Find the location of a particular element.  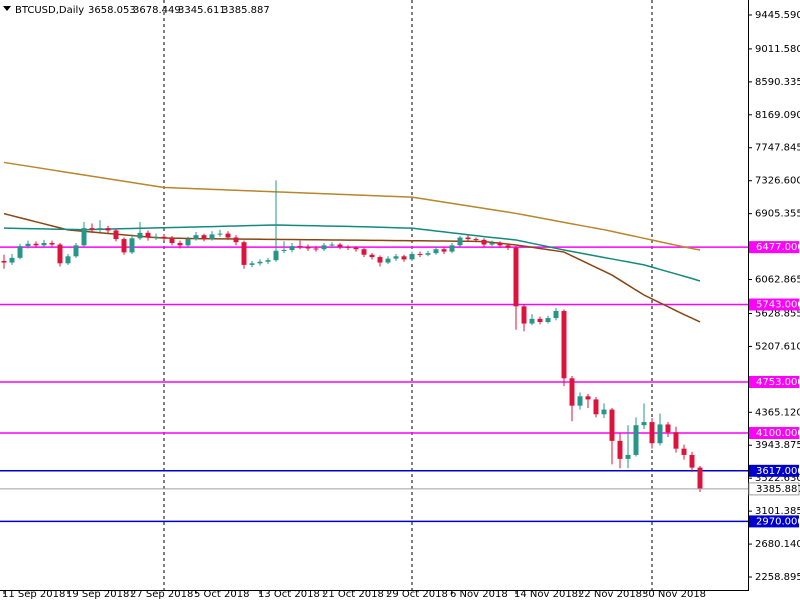

ohlc-close: 3385.887 is located at coordinates (246, 10).